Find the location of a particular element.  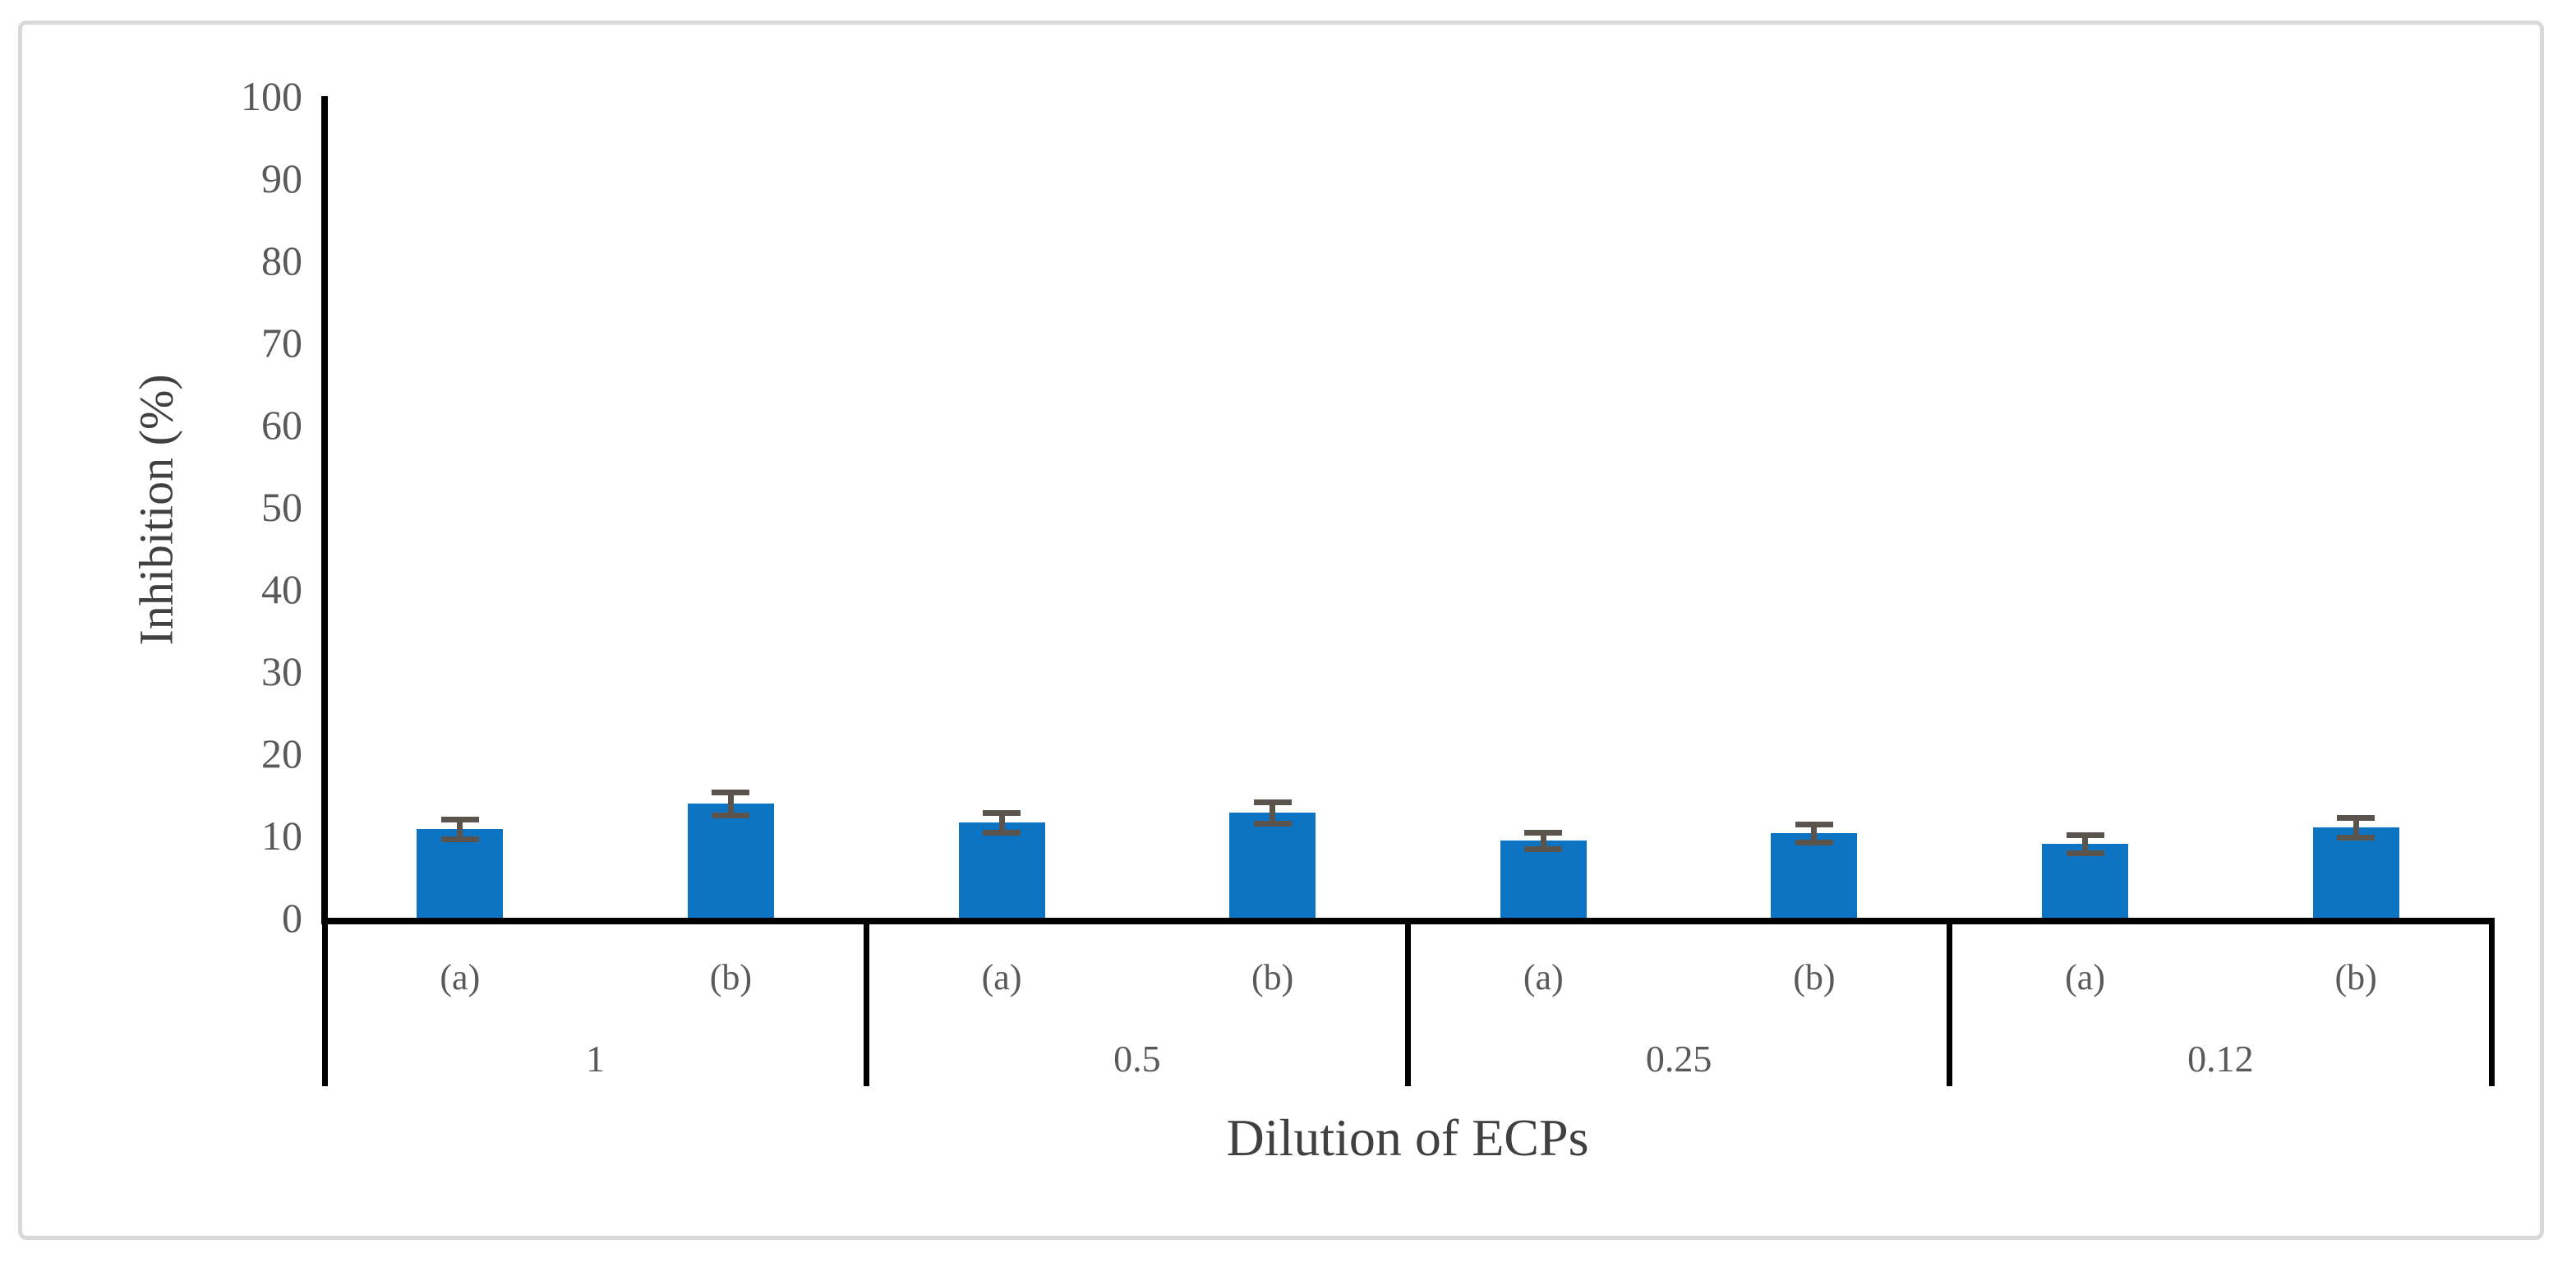

y-tick-label: 90 is located at coordinates (281, 178).